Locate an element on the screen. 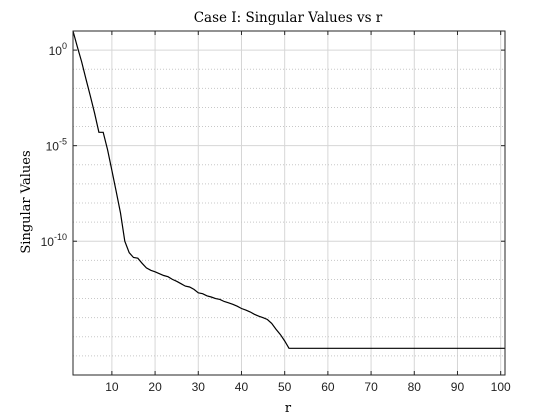  x-tick-label: 40 is located at coordinates (242, 387).